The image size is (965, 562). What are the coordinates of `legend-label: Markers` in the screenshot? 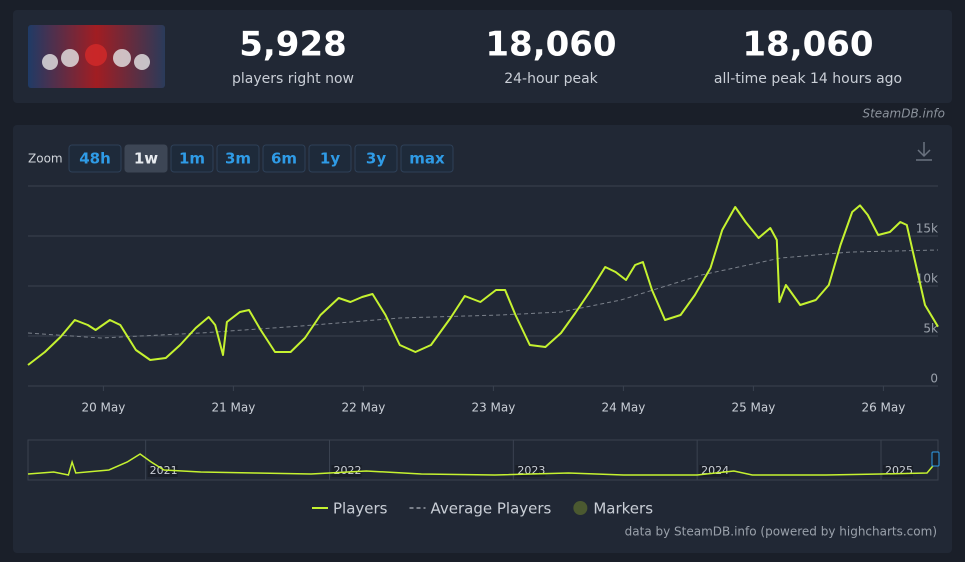 It's located at (623, 509).